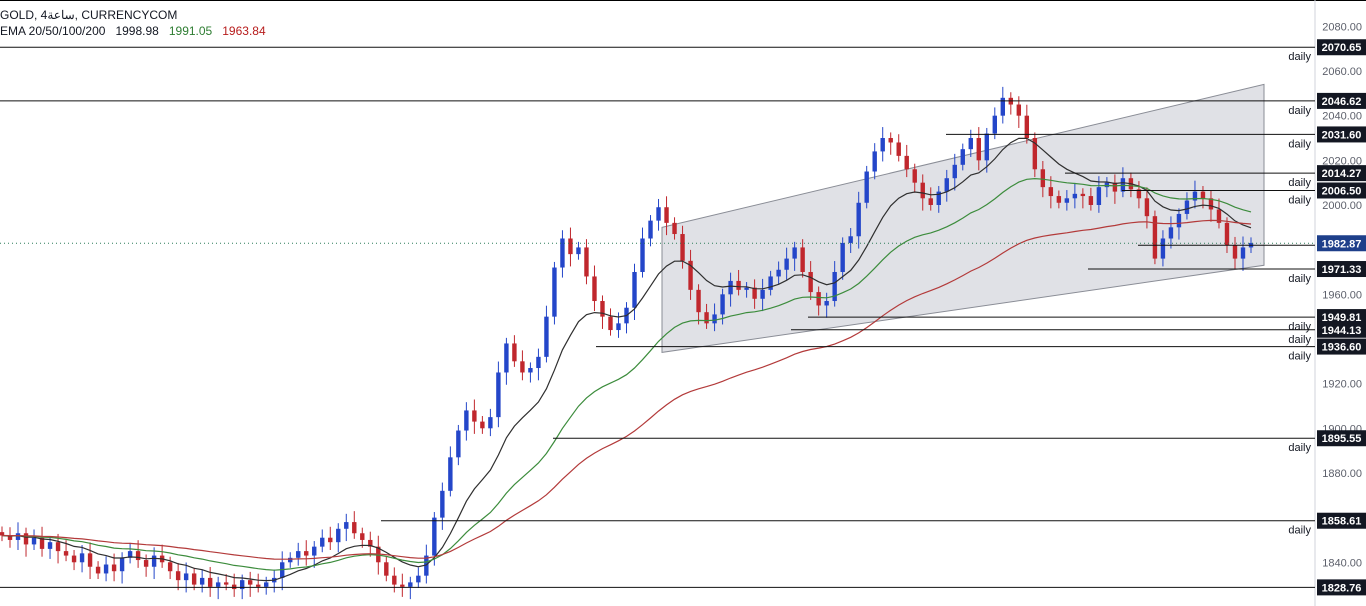 The width and height of the screenshot is (1366, 606). I want to click on level-value: 2006.50, so click(1342, 191).